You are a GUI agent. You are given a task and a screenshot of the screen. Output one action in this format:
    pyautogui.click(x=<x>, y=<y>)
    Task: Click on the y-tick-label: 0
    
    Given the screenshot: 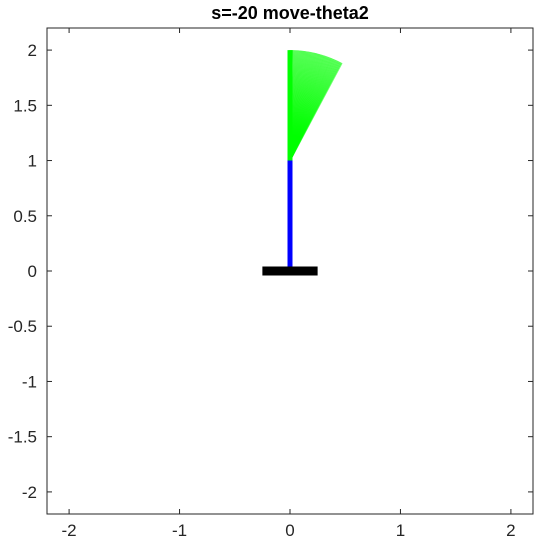 What is the action you would take?
    pyautogui.click(x=32, y=271)
    